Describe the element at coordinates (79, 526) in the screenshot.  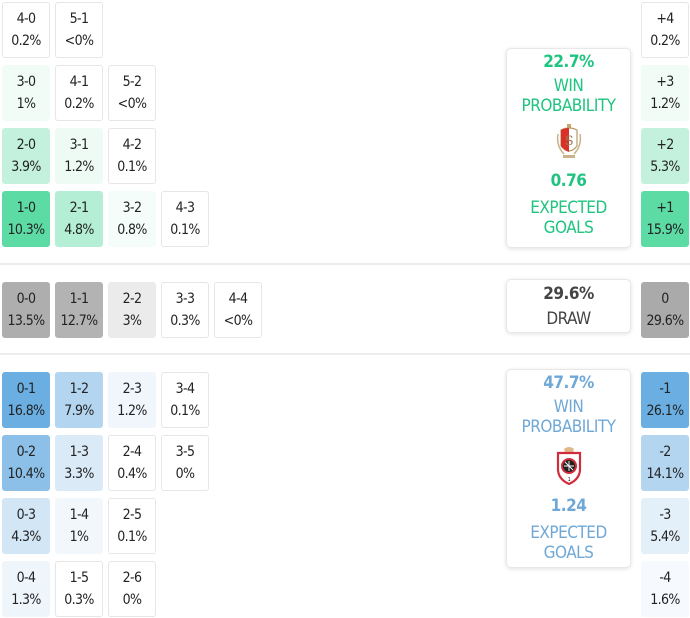
I see `score-cell: 1-4 1%` at that location.